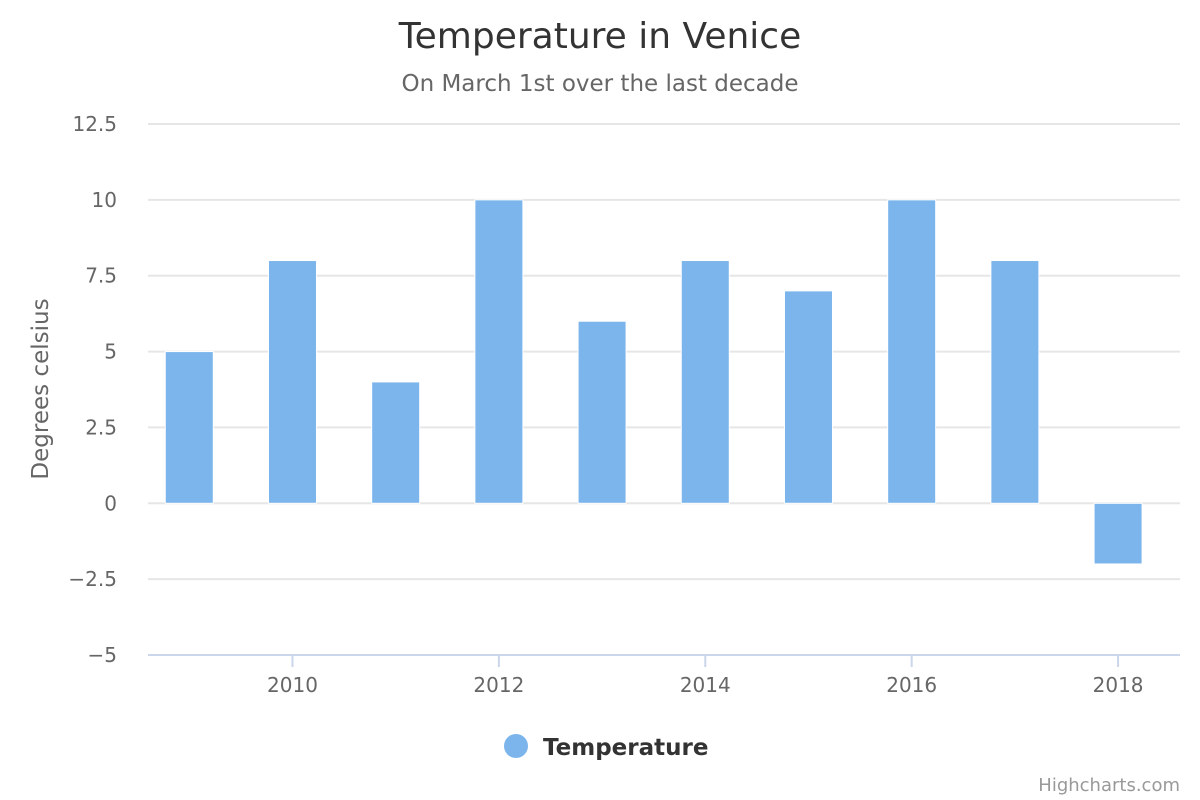  What do you see at coordinates (1109, 785) in the screenshot?
I see `credits-link: Highcharts.com` at bounding box center [1109, 785].